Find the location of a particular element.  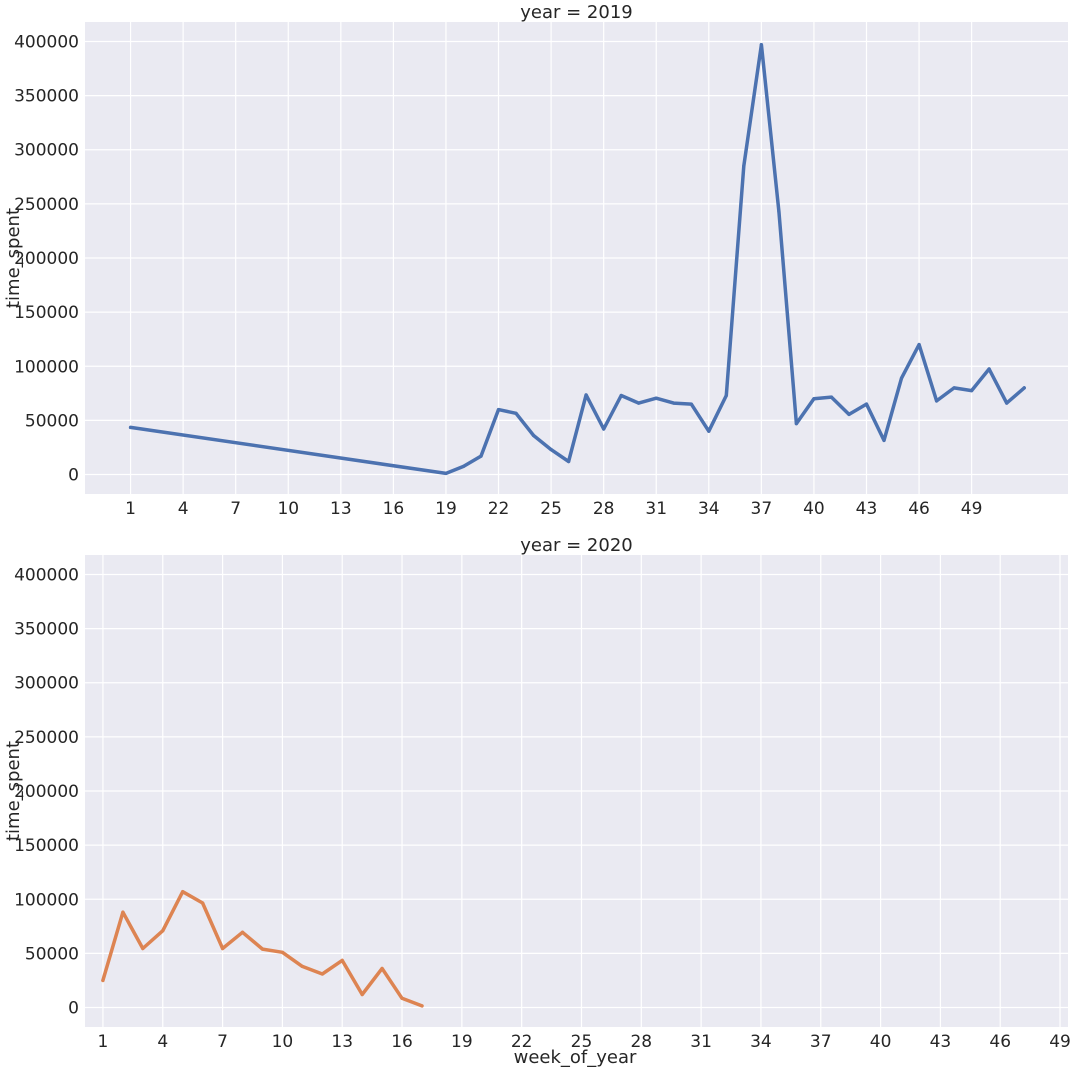

x-tick-label: 28 is located at coordinates (604, 509).